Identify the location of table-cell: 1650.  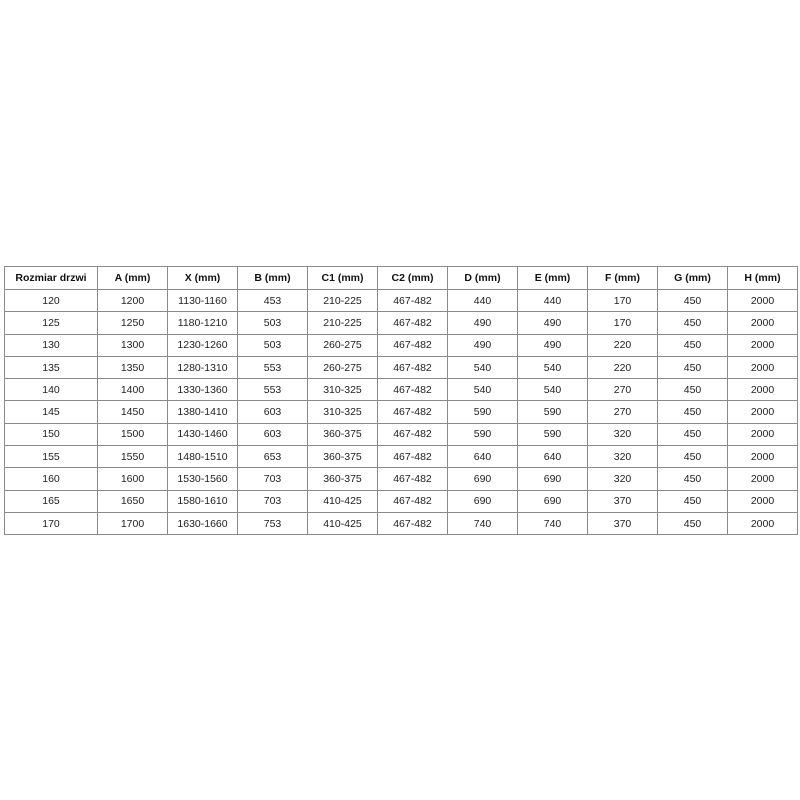
(132, 501).